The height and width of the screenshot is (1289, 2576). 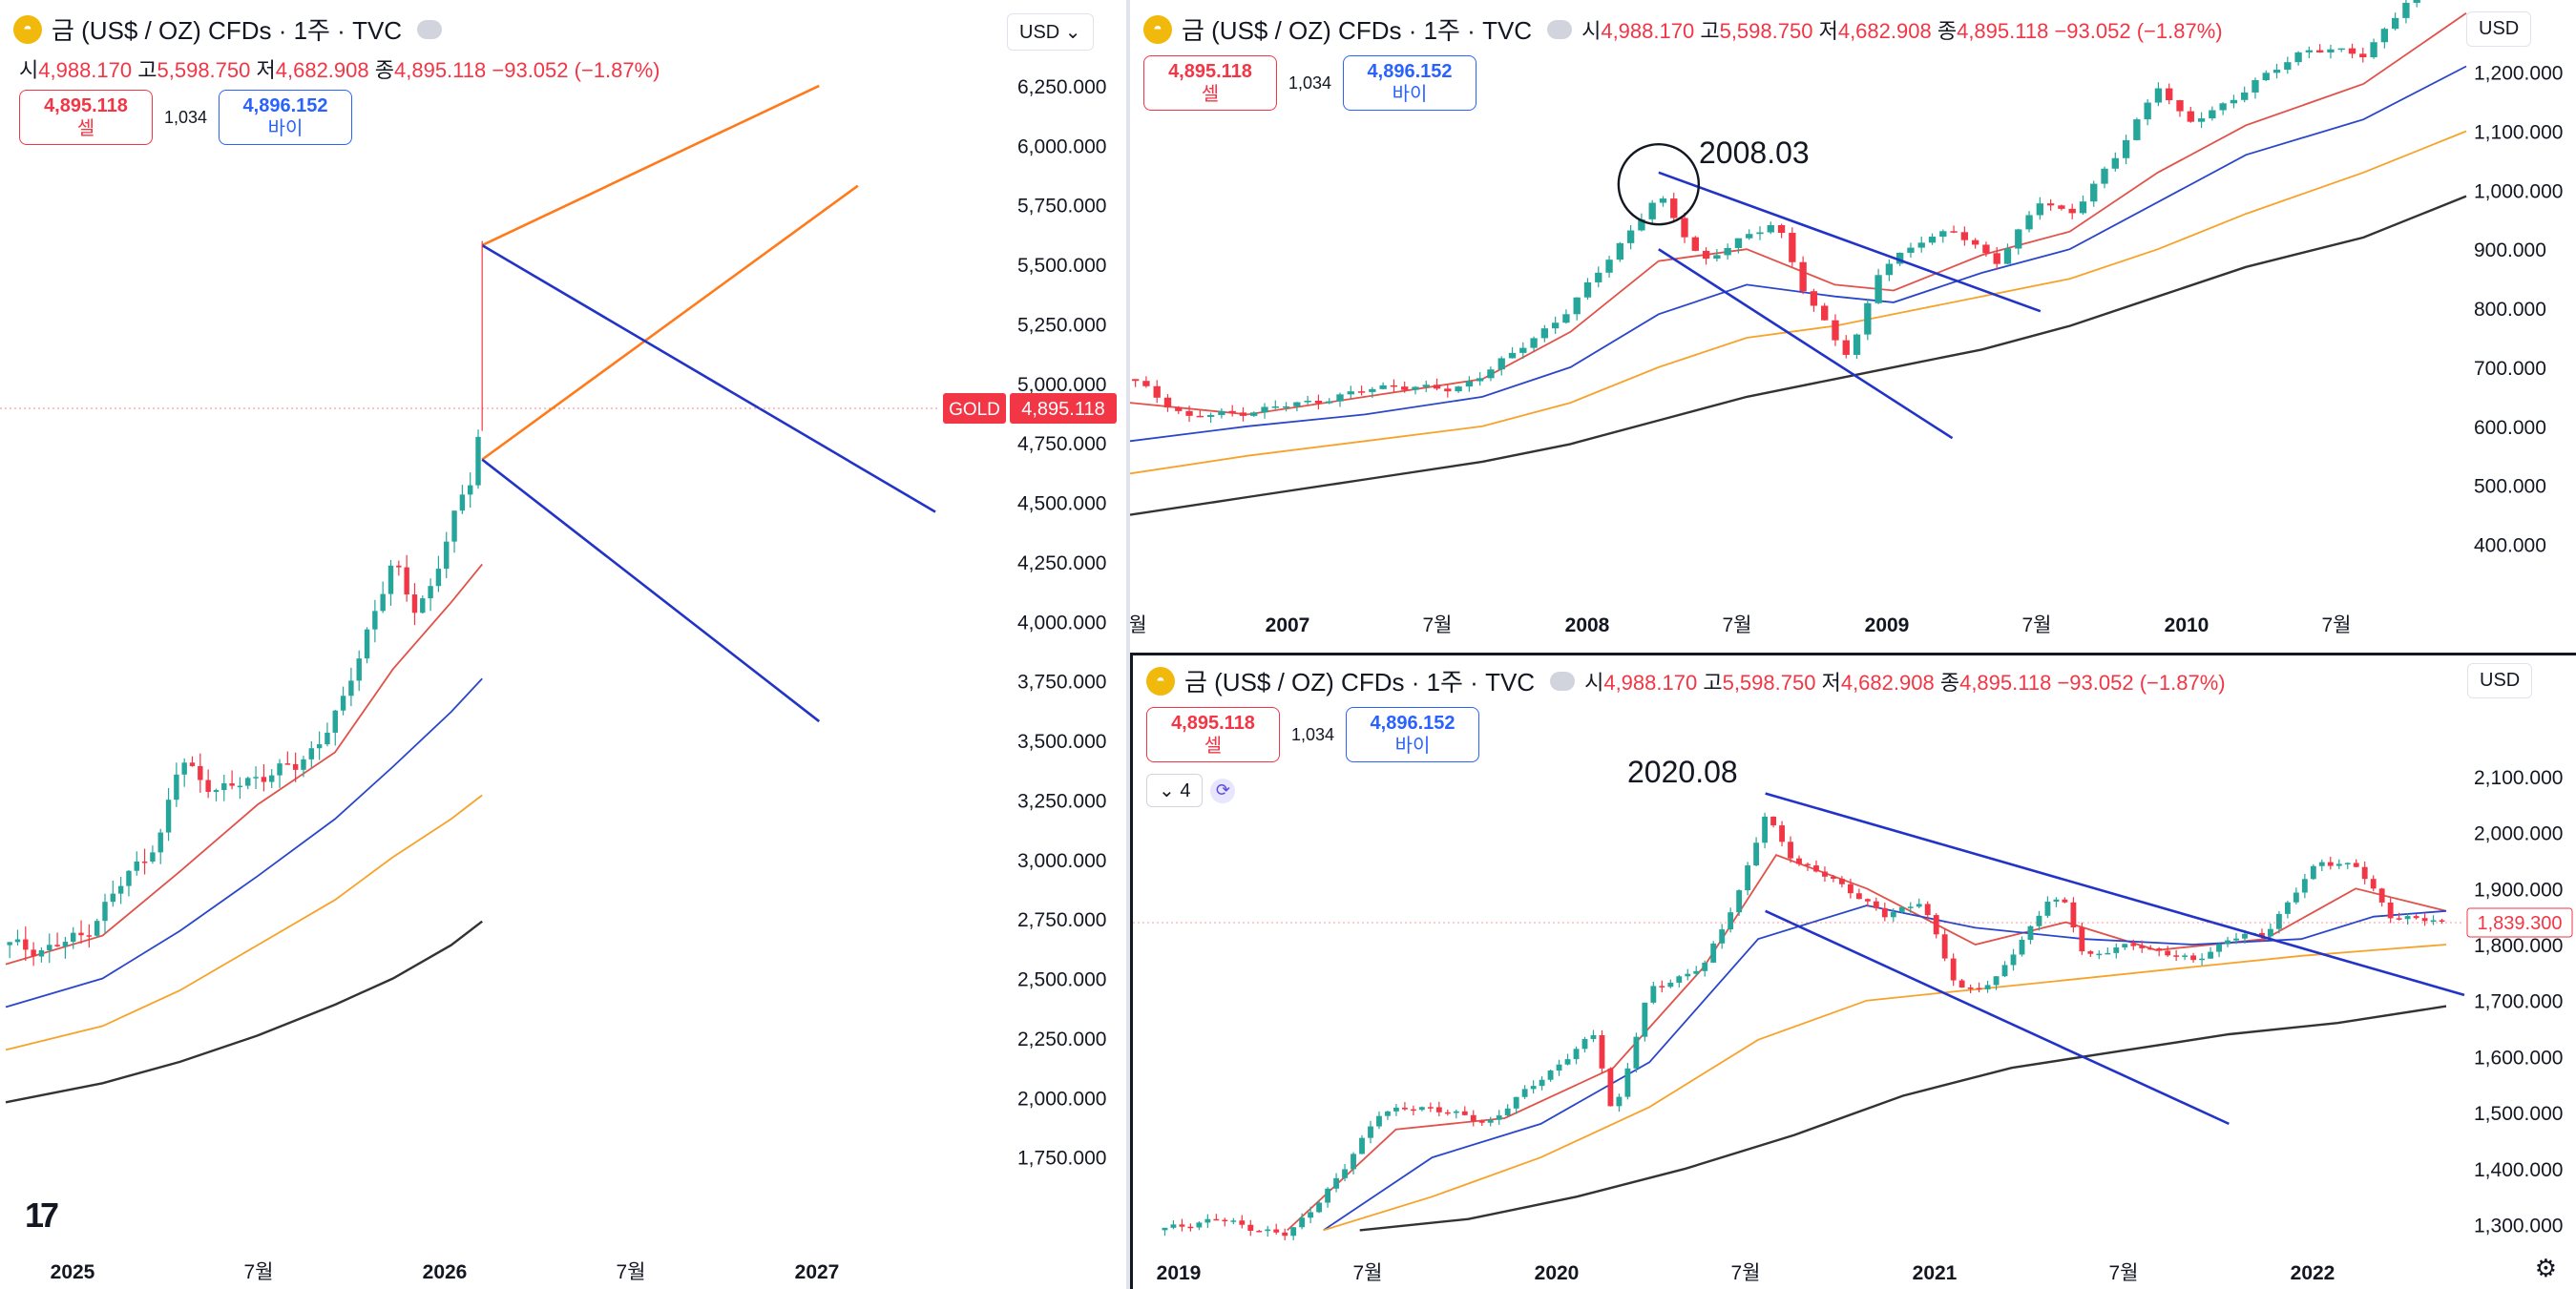 I want to click on sync-icon: ⟳, so click(x=1223, y=790).